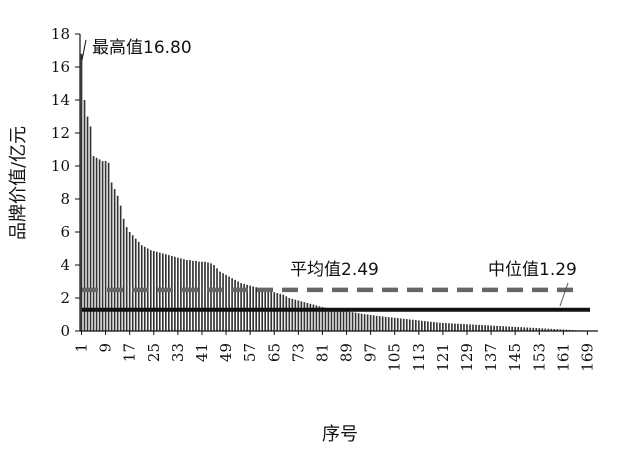 The image size is (640, 461). I want to click on y-tick-label: 8, so click(65, 199).